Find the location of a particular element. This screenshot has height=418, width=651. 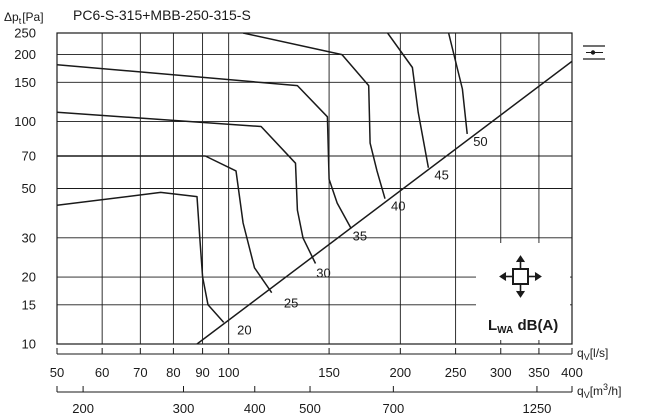

outlet-arrows-icon is located at coordinates (520, 276).